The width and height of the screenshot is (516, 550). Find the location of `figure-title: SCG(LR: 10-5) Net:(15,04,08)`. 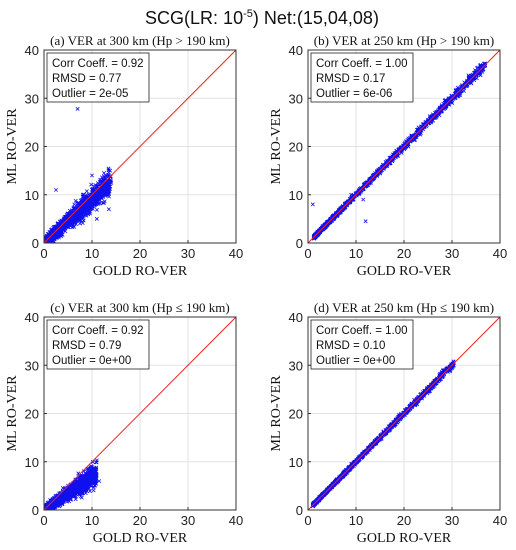

figure-title: SCG(LR: 10-5) Net:(15,04,08) is located at coordinates (262, 18).